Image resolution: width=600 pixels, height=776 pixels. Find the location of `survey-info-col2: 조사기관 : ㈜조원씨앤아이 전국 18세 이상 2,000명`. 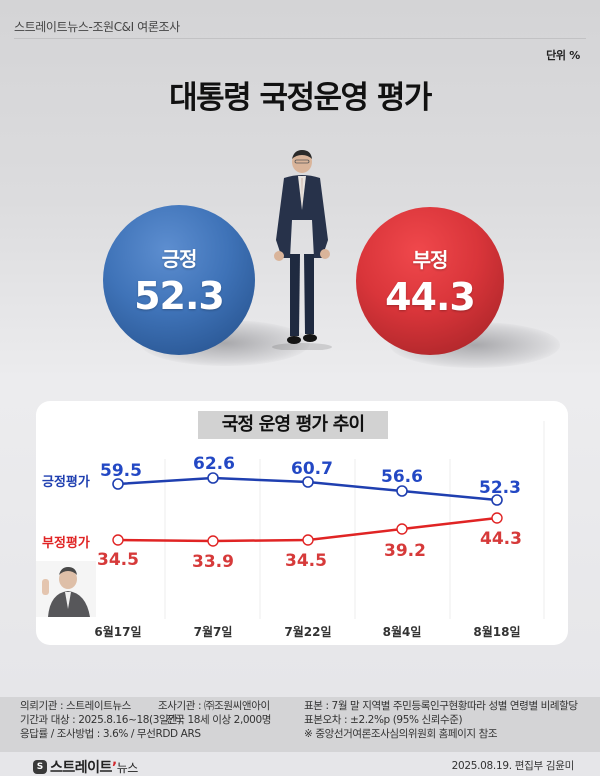

survey-info-col2: 조사기관 : ㈜조원씨앤아이 전국 18세 이상 2,000명 is located at coordinates (214, 712).